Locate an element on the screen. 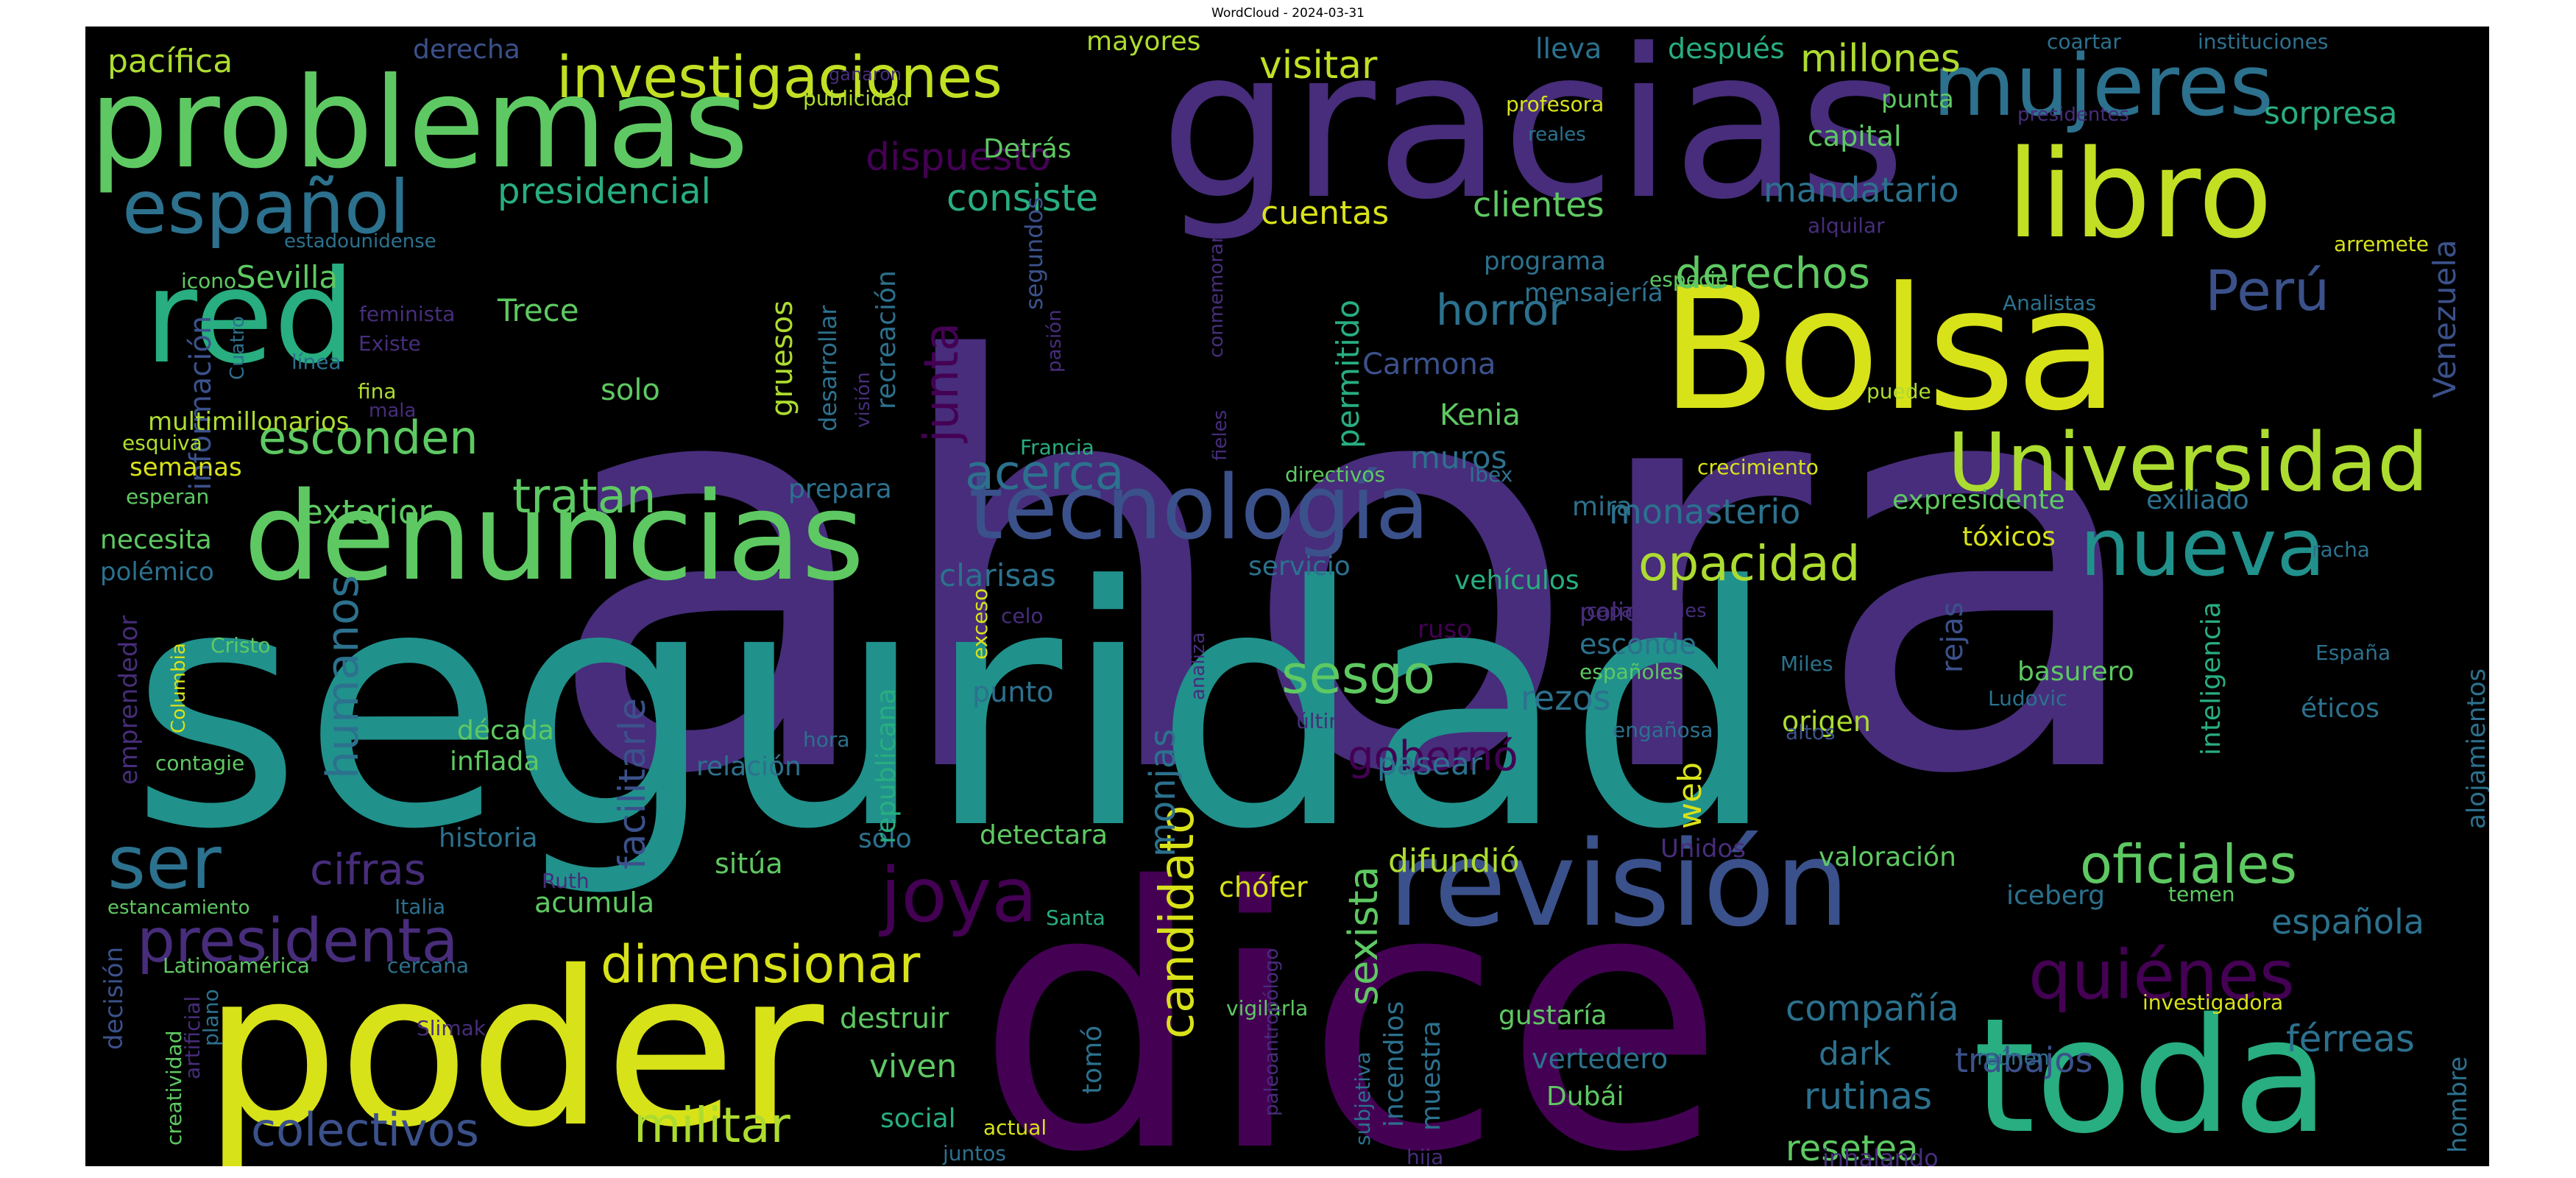  word-clarisas: clarisas is located at coordinates (997, 575).